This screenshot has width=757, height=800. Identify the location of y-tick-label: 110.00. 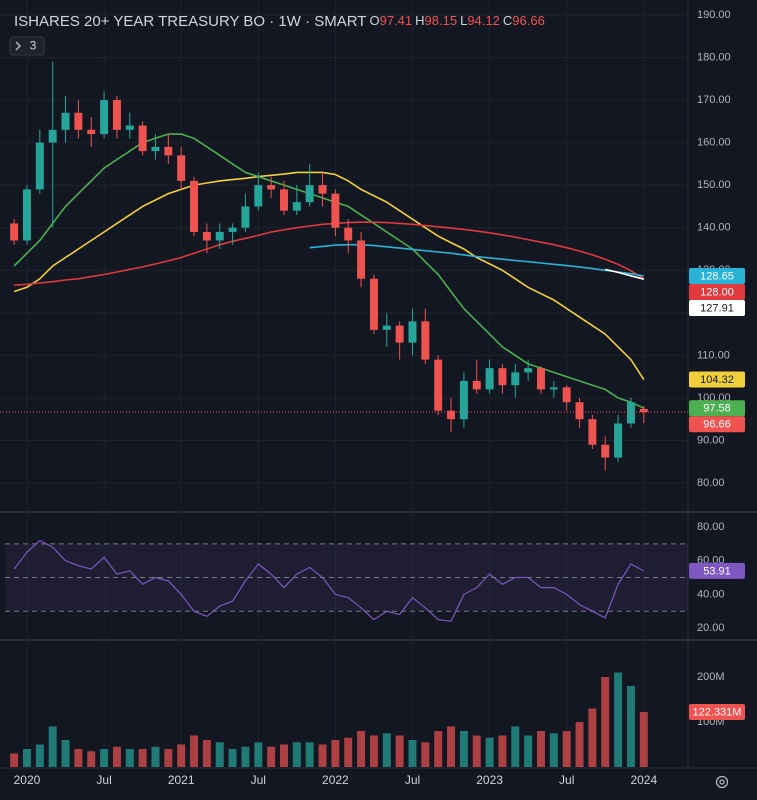
(713, 355).